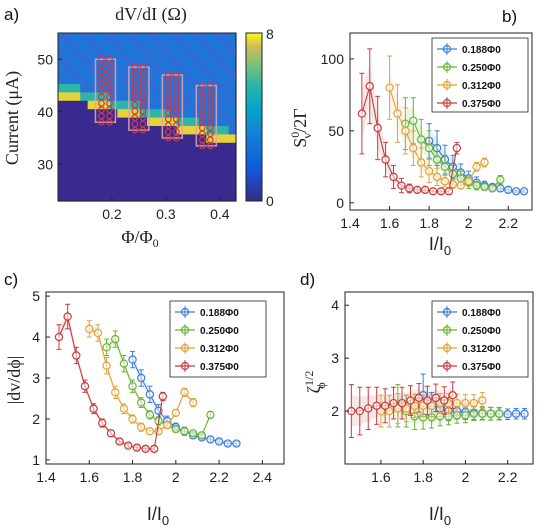 This screenshot has width=550, height=532. Describe the element at coordinates (447, 330) in the screenshot. I see `legend-marker` at that location.